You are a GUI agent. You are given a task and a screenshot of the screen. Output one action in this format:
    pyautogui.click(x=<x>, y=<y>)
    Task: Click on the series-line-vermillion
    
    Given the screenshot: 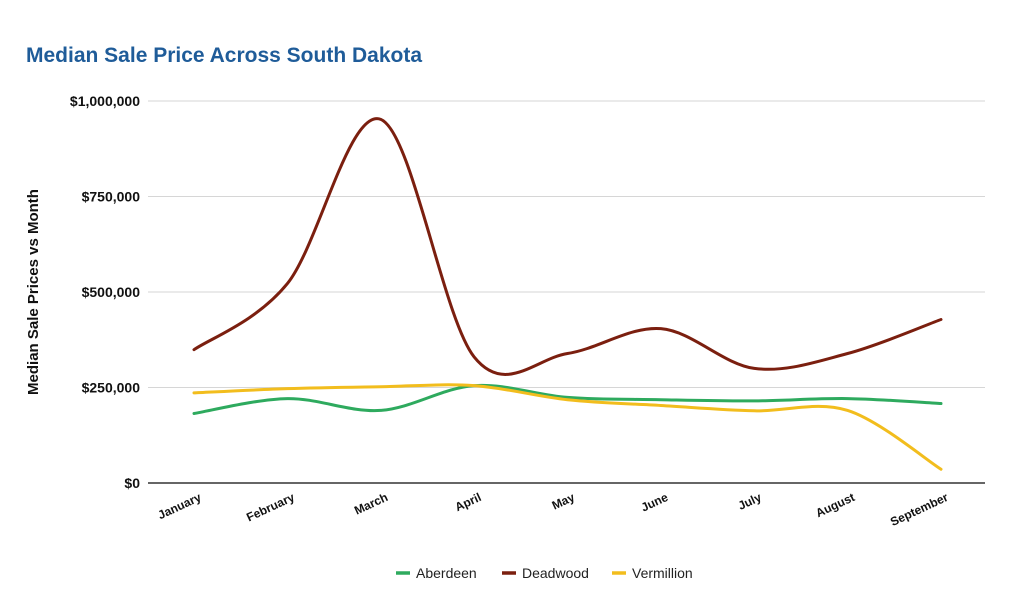 What is the action you would take?
    pyautogui.click(x=567, y=427)
    